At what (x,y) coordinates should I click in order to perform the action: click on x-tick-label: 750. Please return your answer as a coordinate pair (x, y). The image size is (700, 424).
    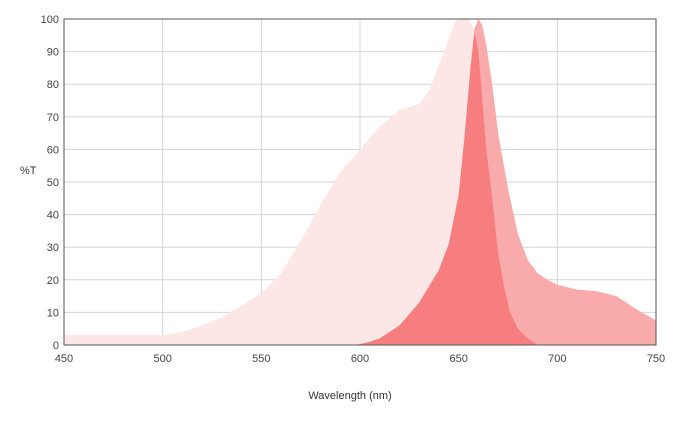
    Looking at the image, I should click on (656, 359).